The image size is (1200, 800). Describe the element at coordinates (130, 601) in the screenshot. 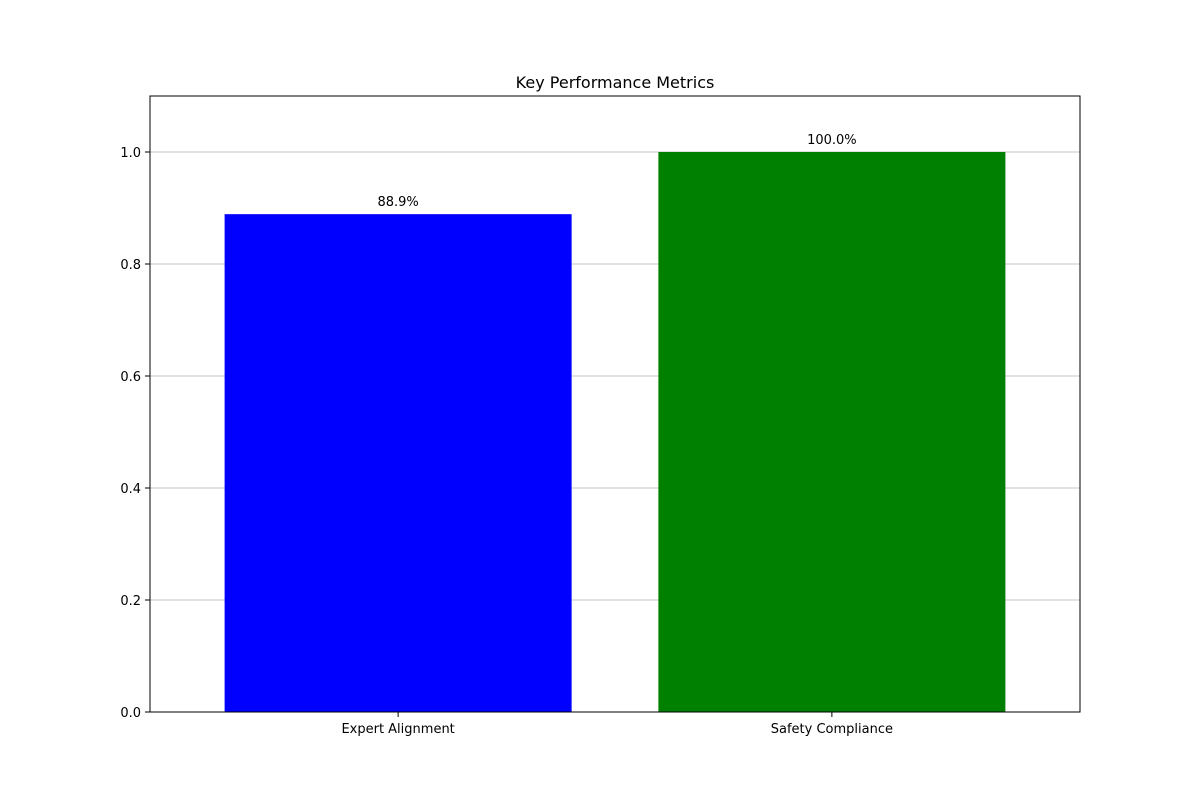

I see `y-tick-label: 0.2` at that location.